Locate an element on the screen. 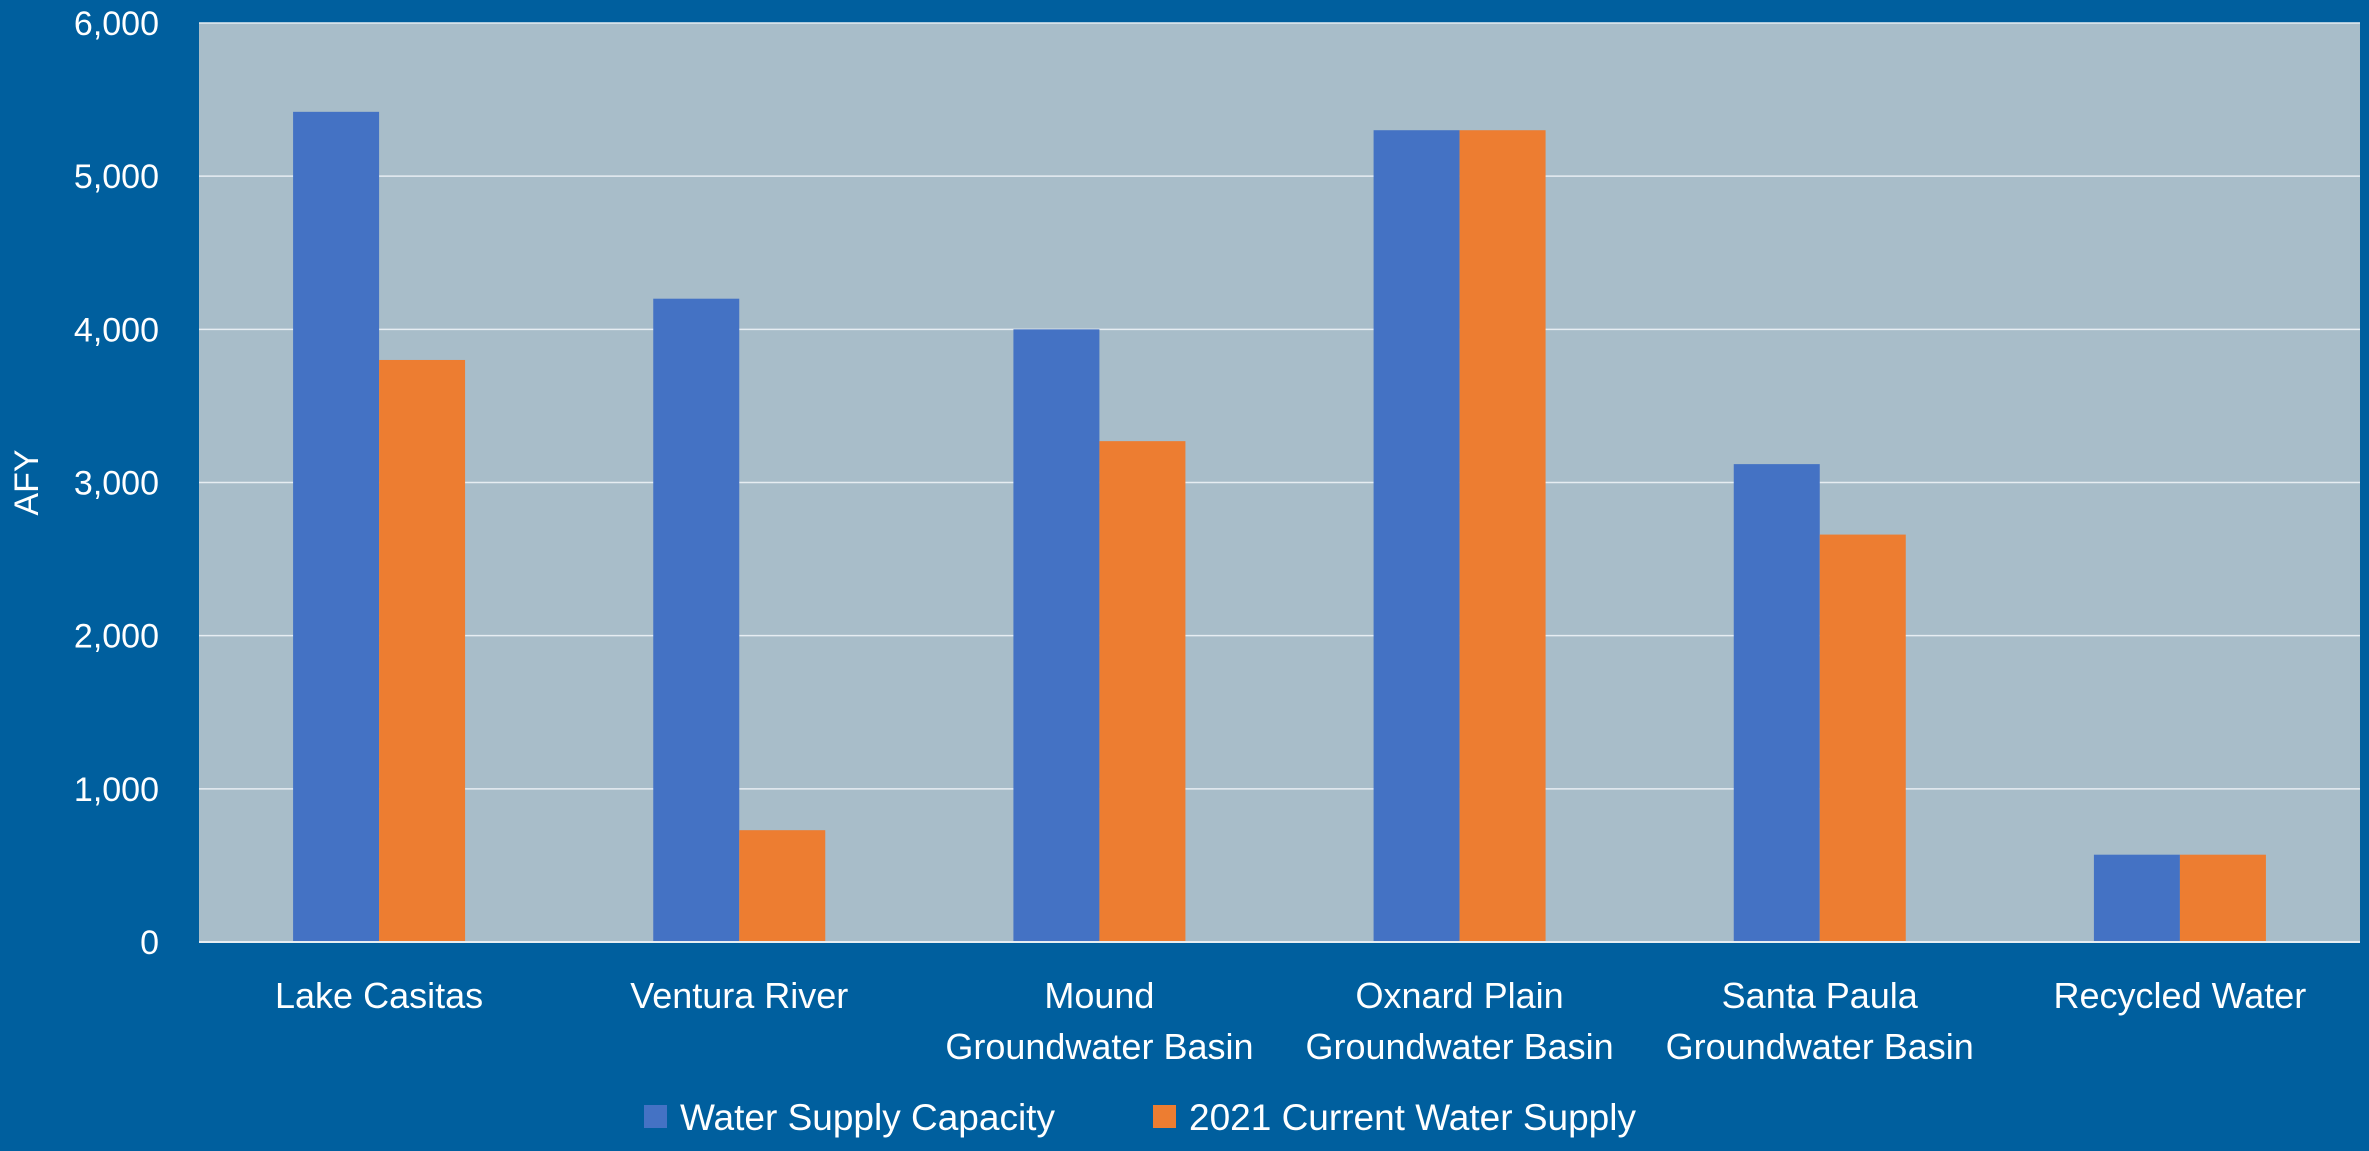 Image resolution: width=2369 pixels, height=1151 pixels. y-tick-label: 6,000 is located at coordinates (116, 24).